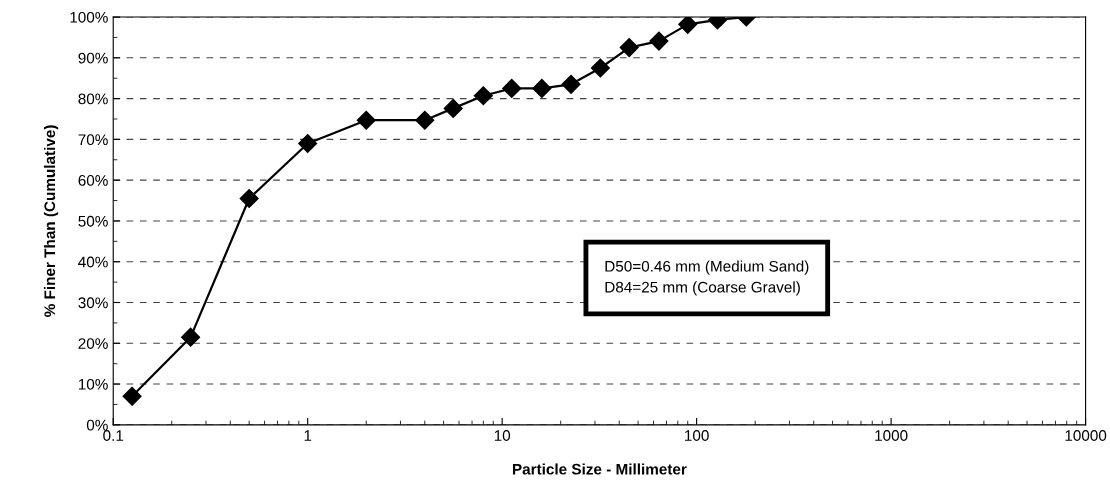 The width and height of the screenshot is (1110, 501). What do you see at coordinates (93, 343) in the screenshot?
I see `y-tick-label: 20%` at bounding box center [93, 343].